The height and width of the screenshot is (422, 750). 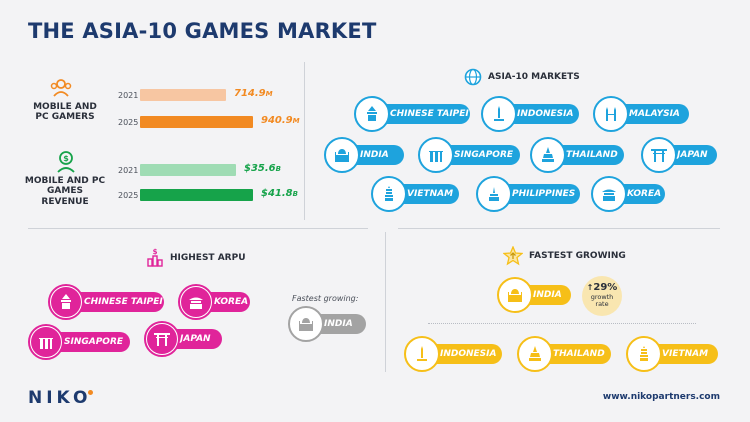 I want to click on arpu-fastest-label: Fastest growing:, so click(x=325, y=298).